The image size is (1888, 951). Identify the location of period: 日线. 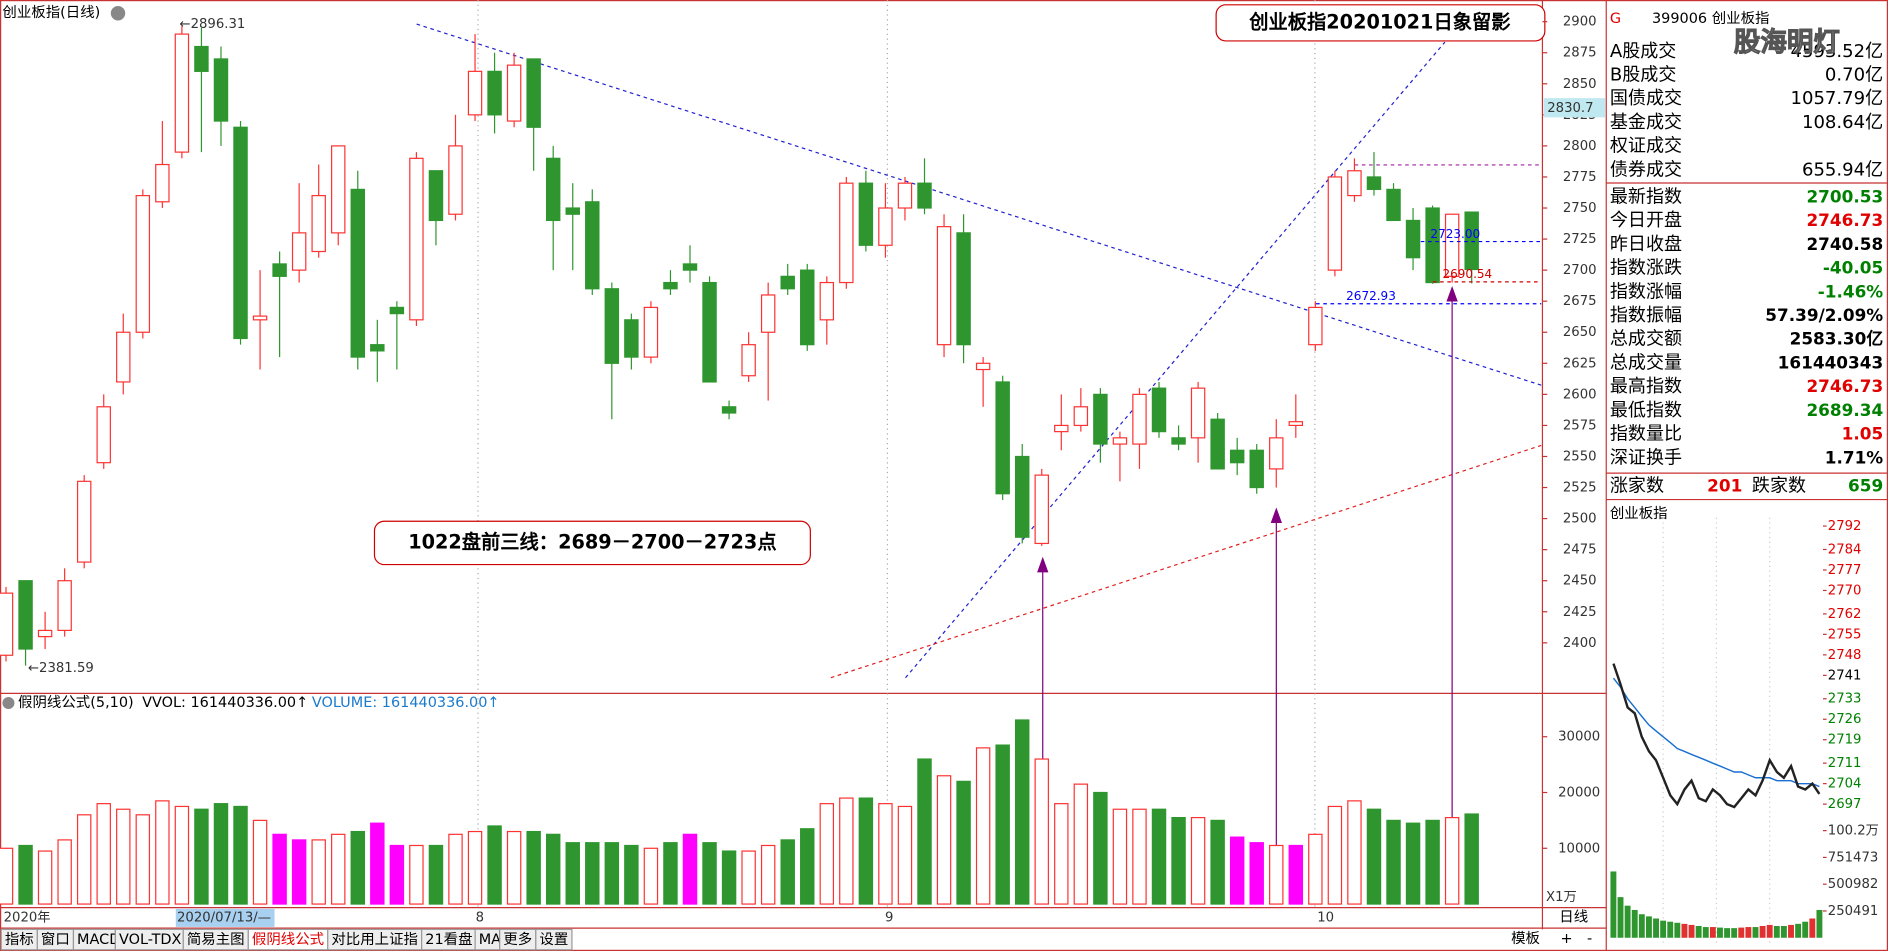
(1573, 916).